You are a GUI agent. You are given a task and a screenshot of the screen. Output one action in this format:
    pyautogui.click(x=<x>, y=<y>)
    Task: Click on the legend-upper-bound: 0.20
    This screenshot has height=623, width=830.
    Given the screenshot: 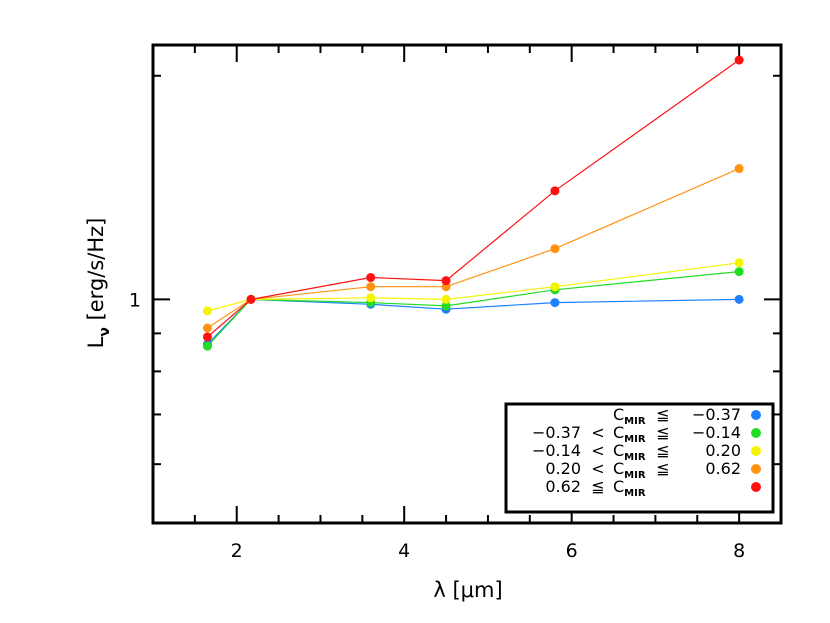 What is the action you would take?
    pyautogui.click(x=723, y=450)
    